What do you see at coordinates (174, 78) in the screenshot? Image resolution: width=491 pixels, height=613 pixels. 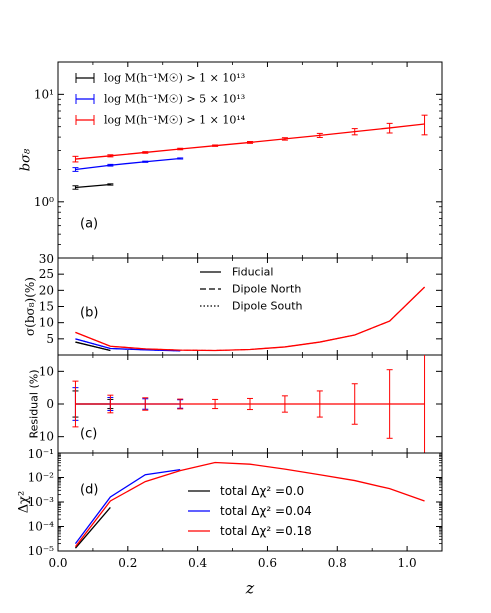 I see `legend-label: log M(h⁻¹M☉) > 1 × 10¹³` at bounding box center [174, 78].